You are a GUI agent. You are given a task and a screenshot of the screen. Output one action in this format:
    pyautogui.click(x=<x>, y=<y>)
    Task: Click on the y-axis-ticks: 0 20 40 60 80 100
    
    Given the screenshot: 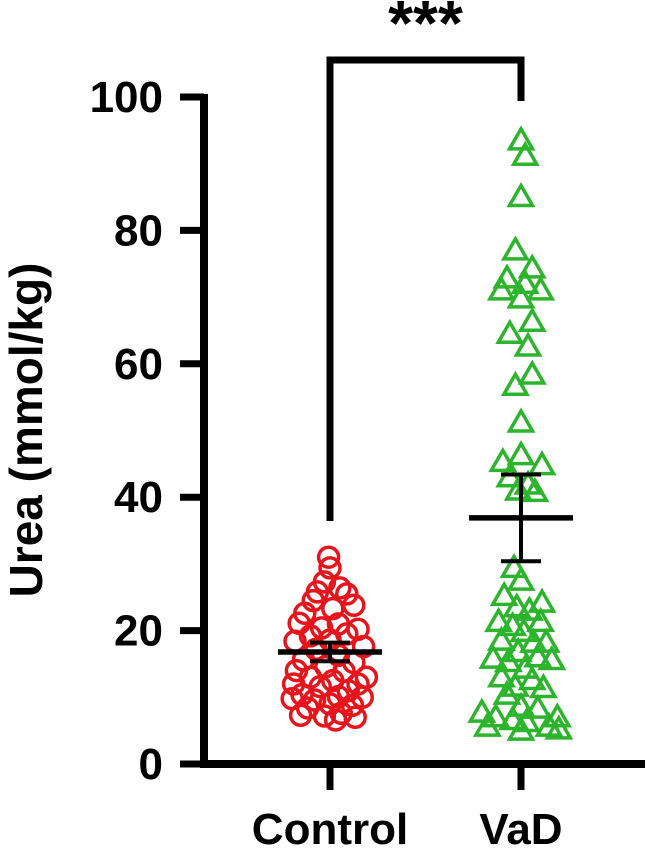 What is the action you would take?
    pyautogui.click(x=147, y=431)
    